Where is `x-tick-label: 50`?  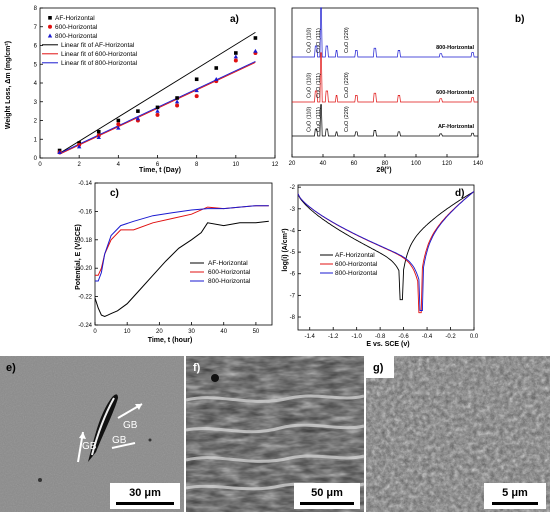
x-tick-label: 50 is located at coordinates (256, 332).